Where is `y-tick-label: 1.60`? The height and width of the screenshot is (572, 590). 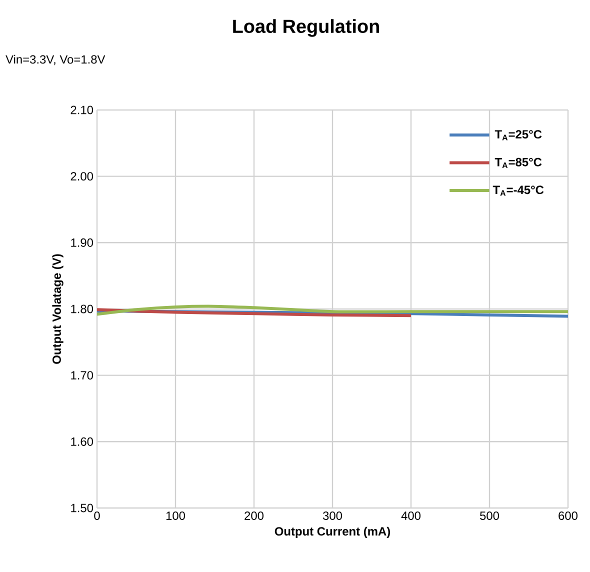
y-tick-label: 1.60 is located at coordinates (82, 441).